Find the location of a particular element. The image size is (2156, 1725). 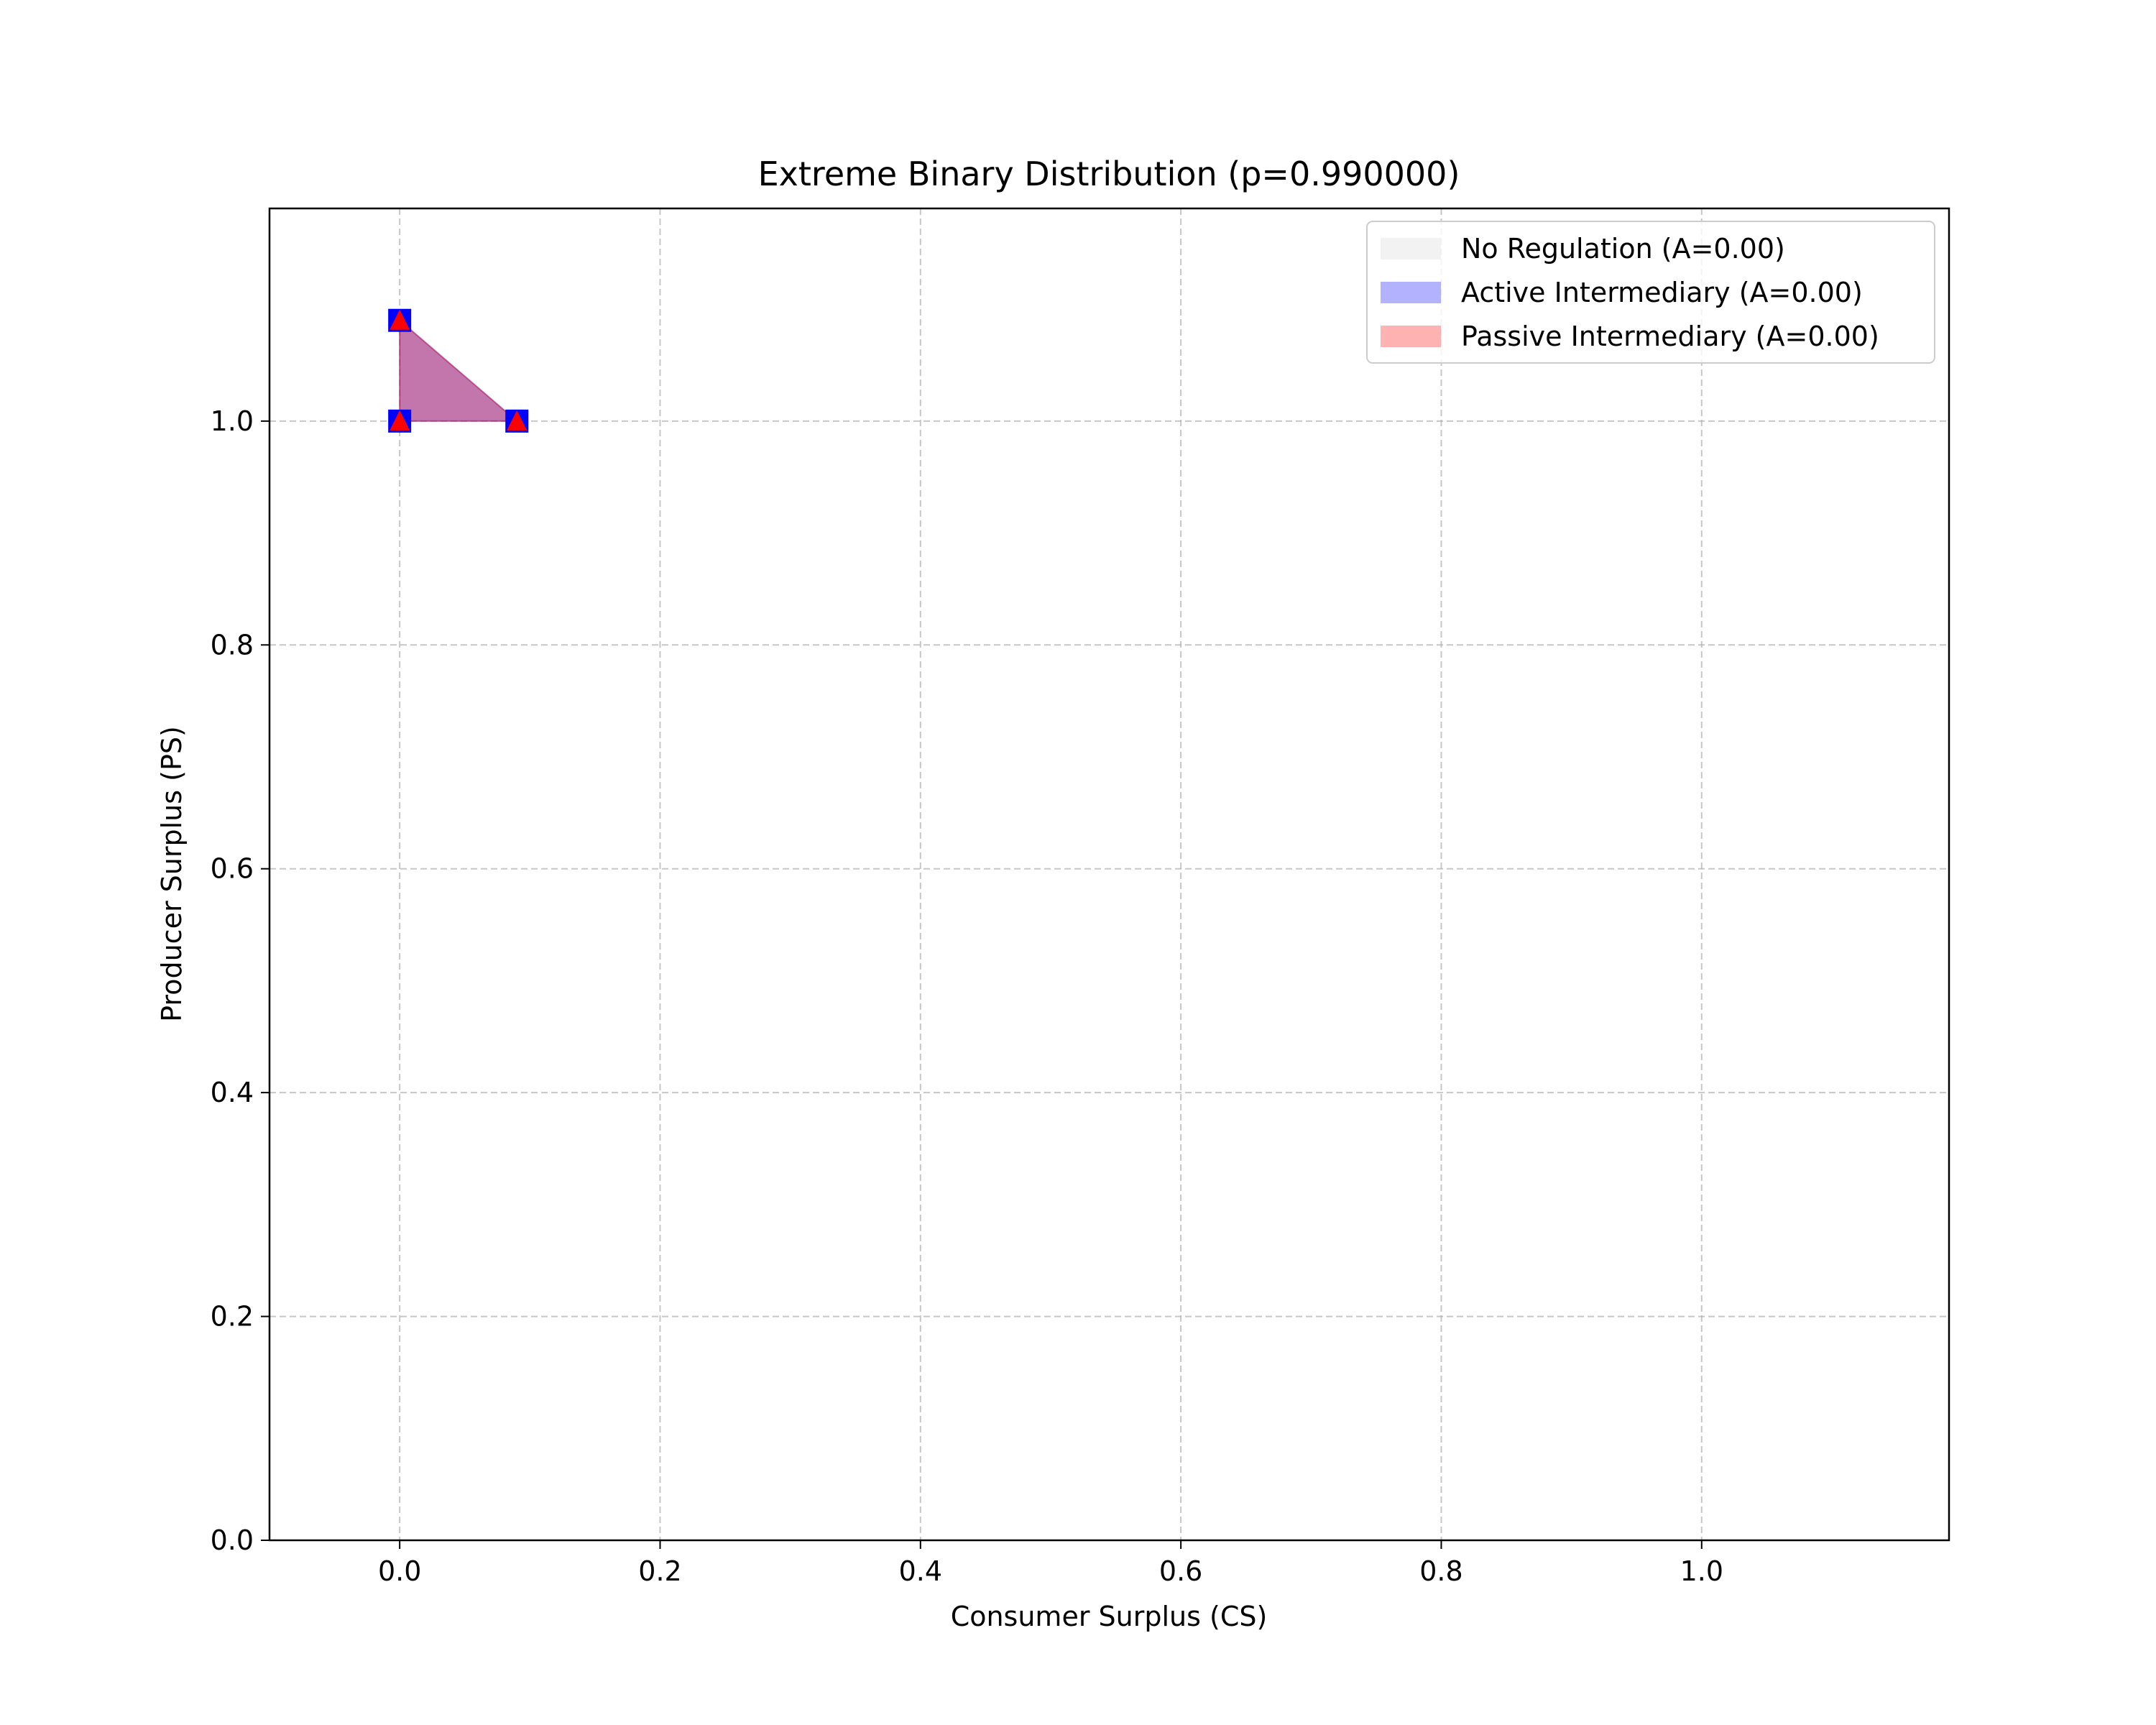

y-tick-label: 1.0 is located at coordinates (233, 421).